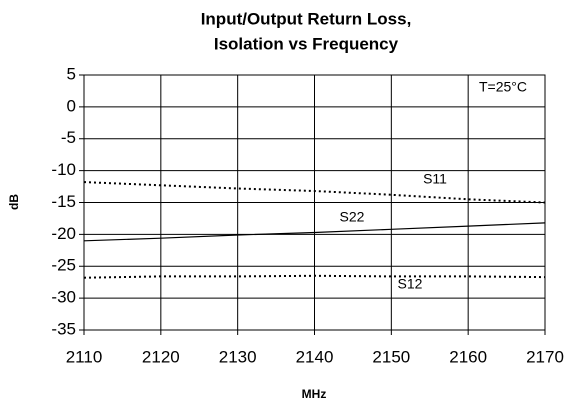 This screenshot has width=571, height=410. What do you see at coordinates (63, 328) in the screenshot?
I see `y-tick-label: -35` at bounding box center [63, 328].